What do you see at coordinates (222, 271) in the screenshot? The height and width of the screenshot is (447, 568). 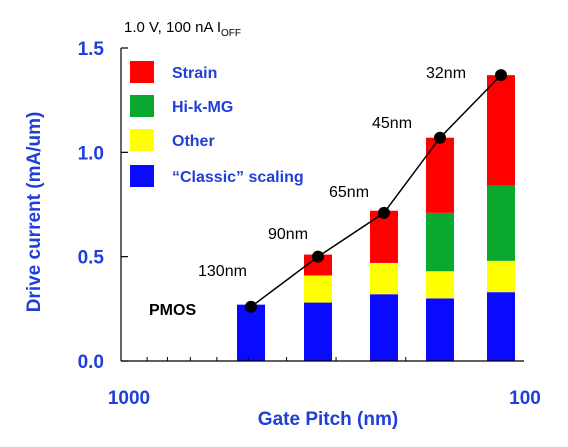 I see `node-label: 130nm` at bounding box center [222, 271].